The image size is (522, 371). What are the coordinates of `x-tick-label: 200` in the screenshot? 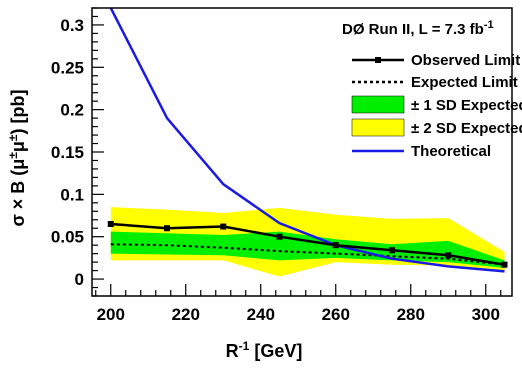 It's located at (111, 314).